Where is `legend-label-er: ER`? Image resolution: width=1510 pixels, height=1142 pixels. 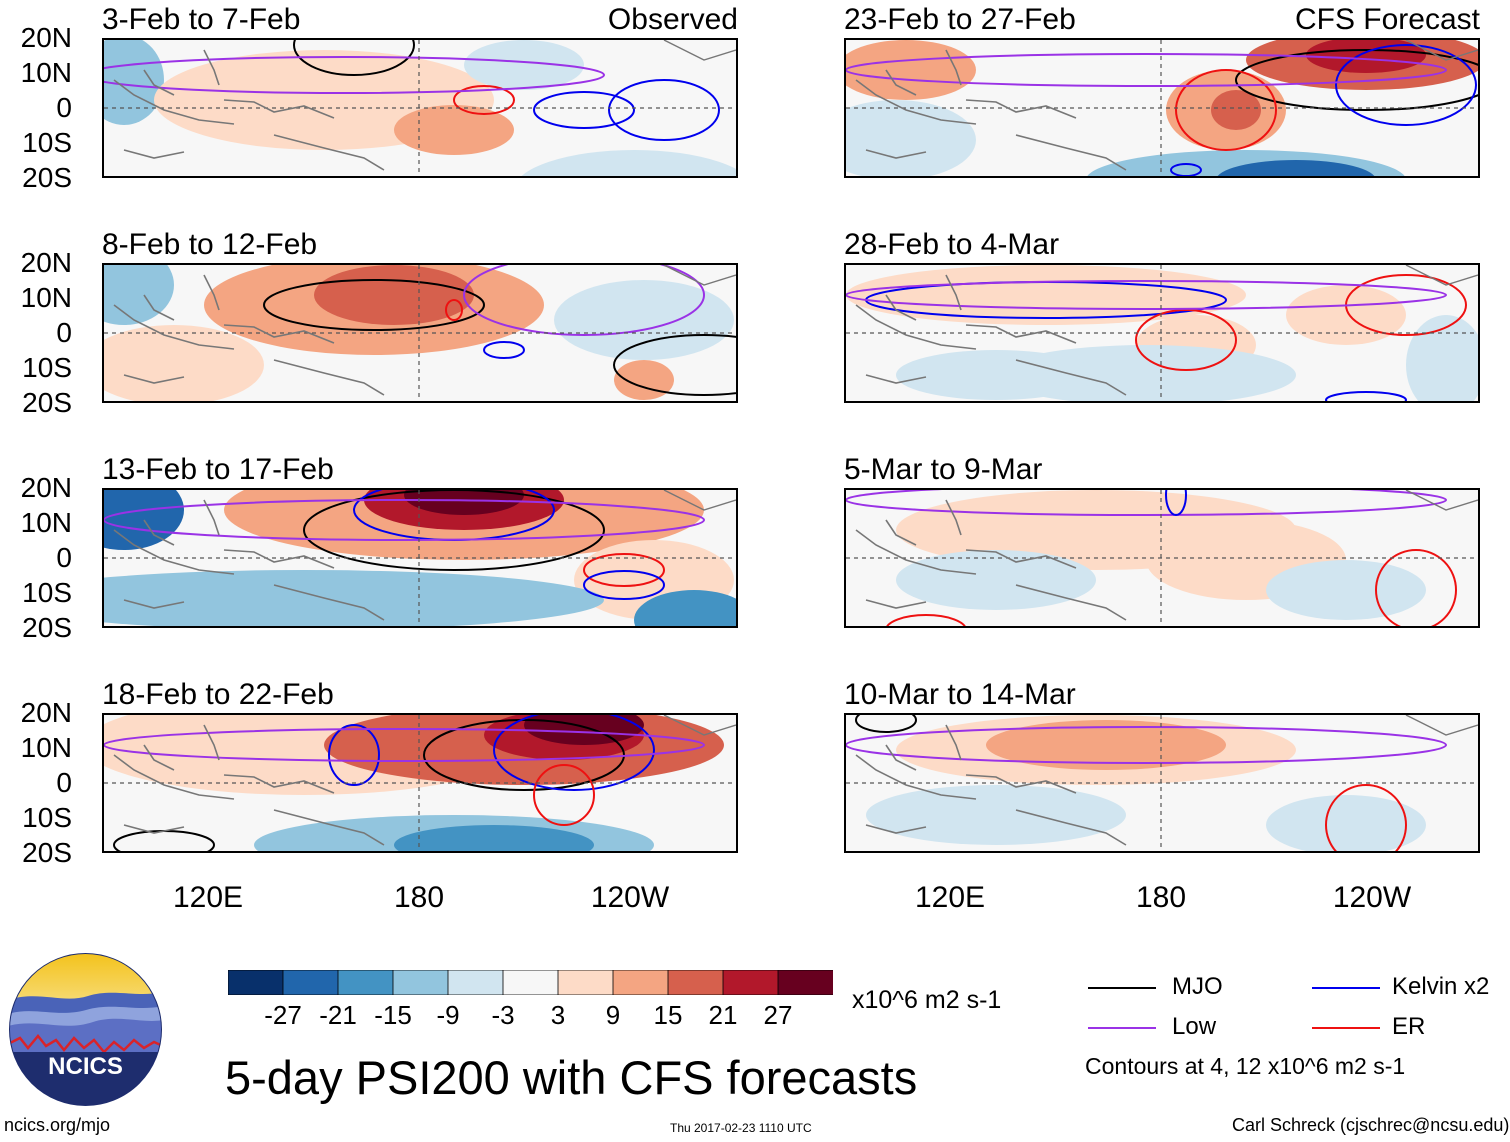
legend-label-er: ER is located at coordinates (1409, 1026).